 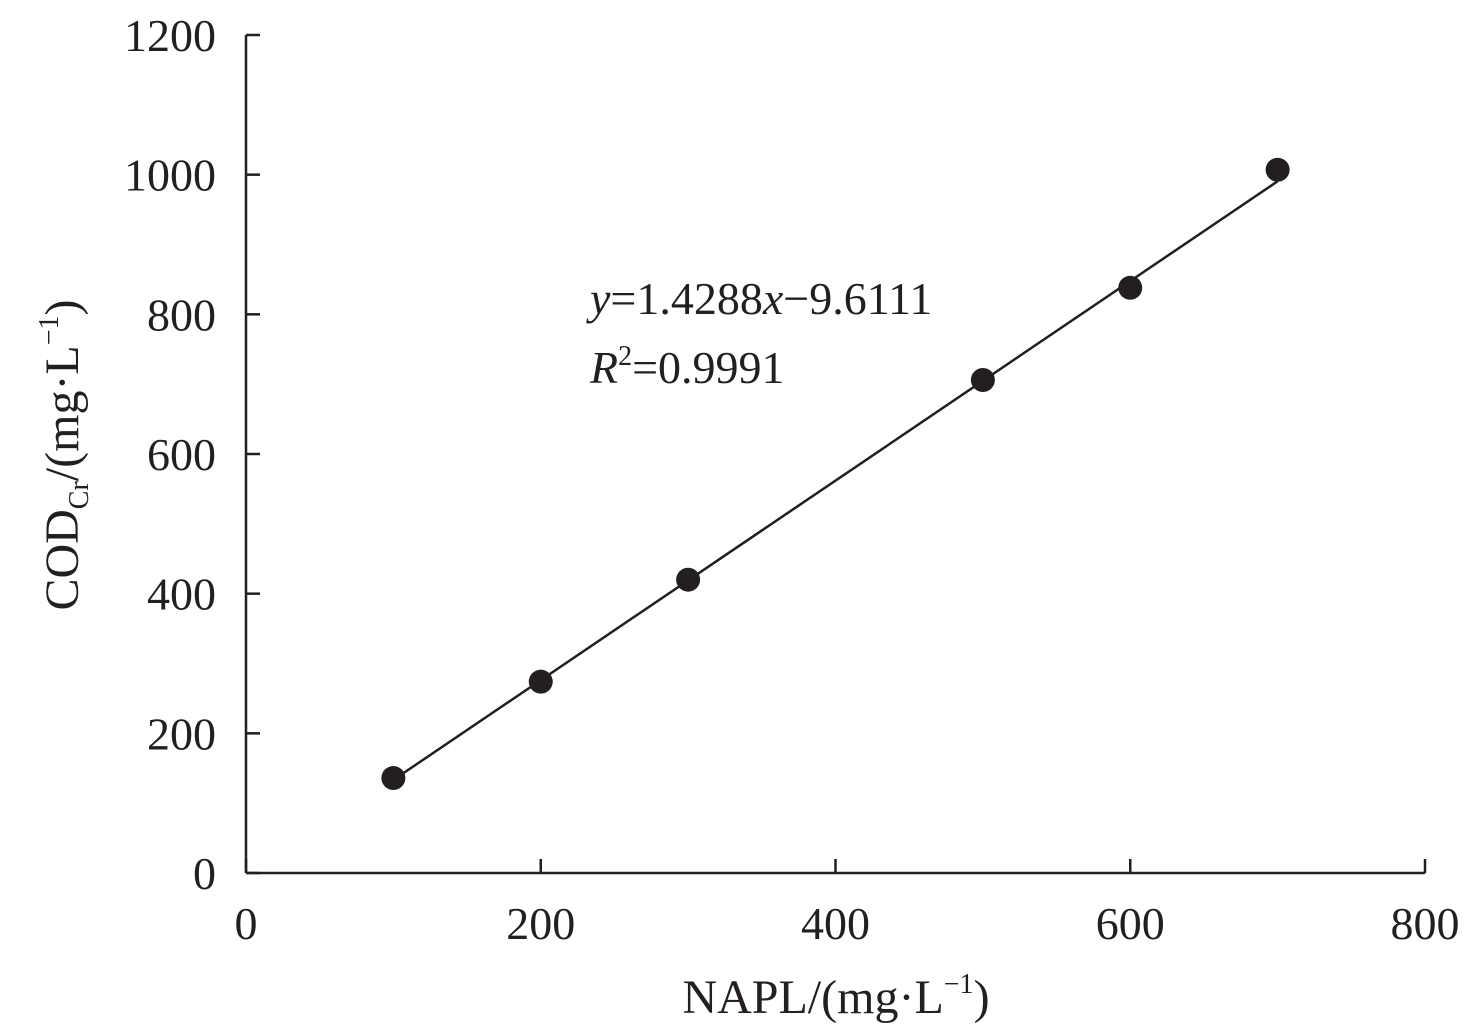 What do you see at coordinates (181, 454) in the screenshot?
I see `y-tick-label: 600` at bounding box center [181, 454].